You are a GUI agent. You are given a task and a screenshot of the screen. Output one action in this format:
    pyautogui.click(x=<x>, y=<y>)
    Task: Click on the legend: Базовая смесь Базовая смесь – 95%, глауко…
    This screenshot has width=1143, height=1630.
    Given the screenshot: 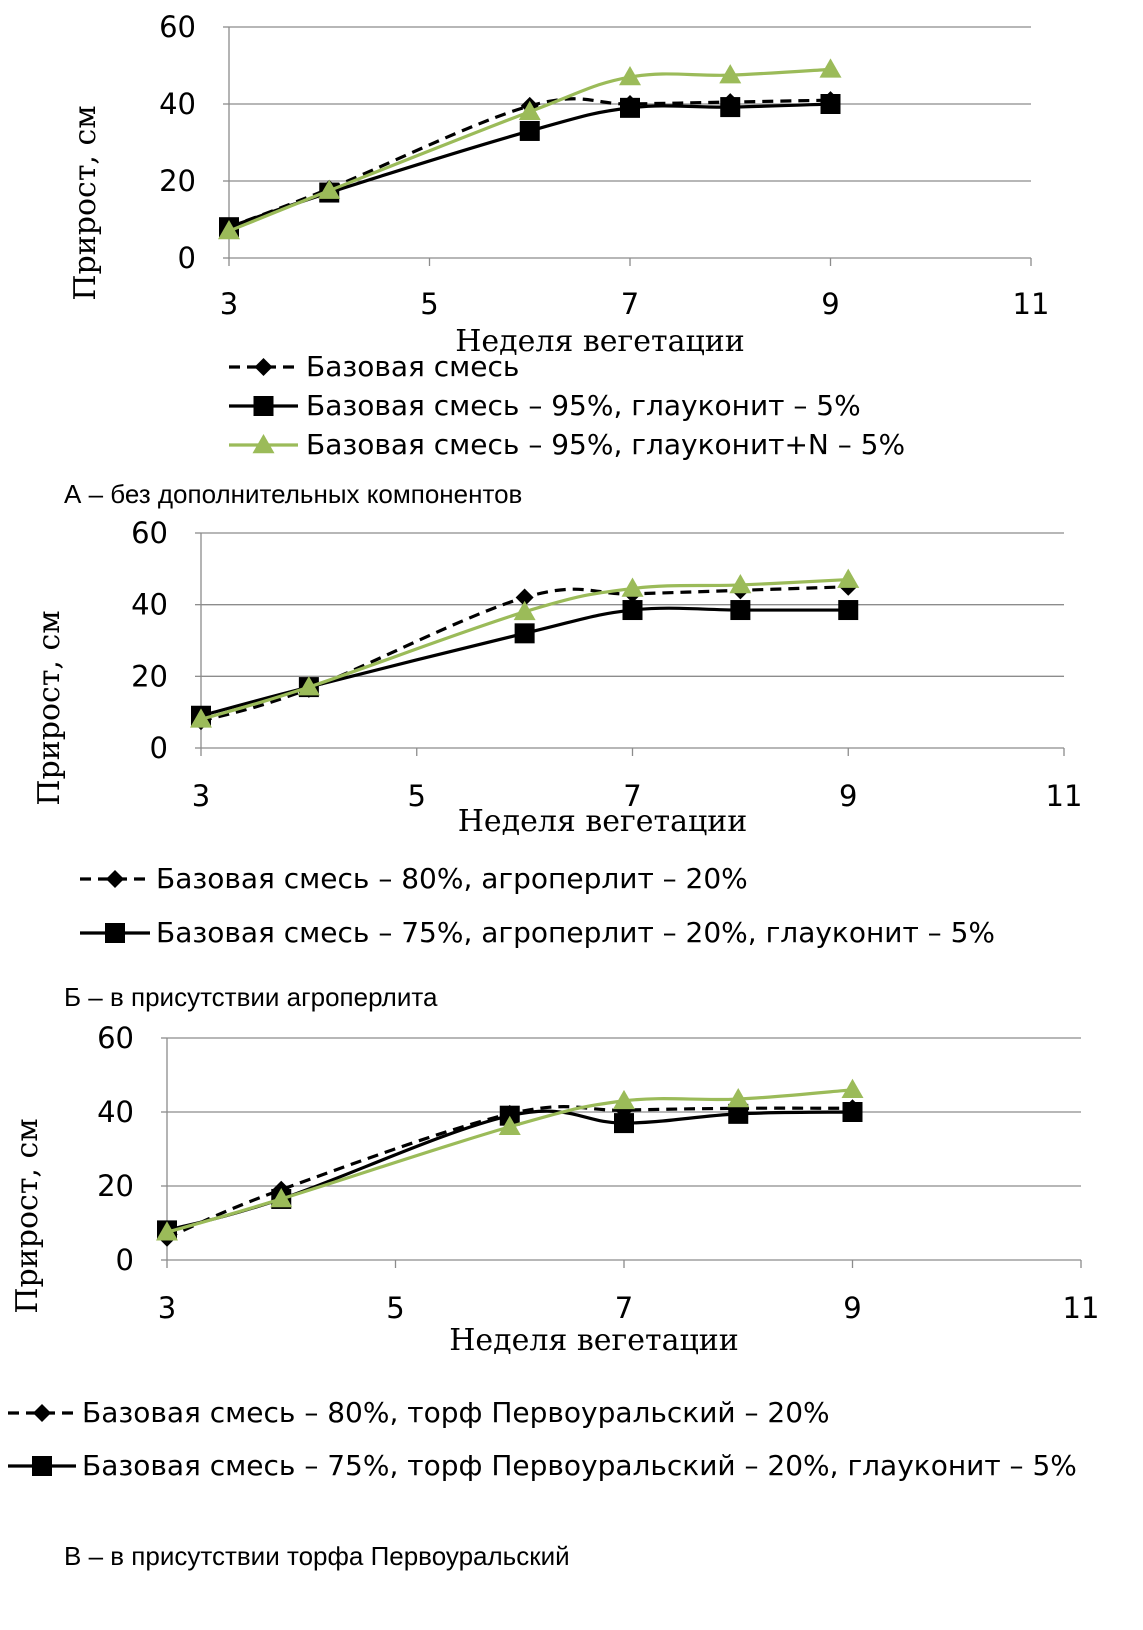 What is the action you would take?
    pyautogui.click(x=567, y=405)
    